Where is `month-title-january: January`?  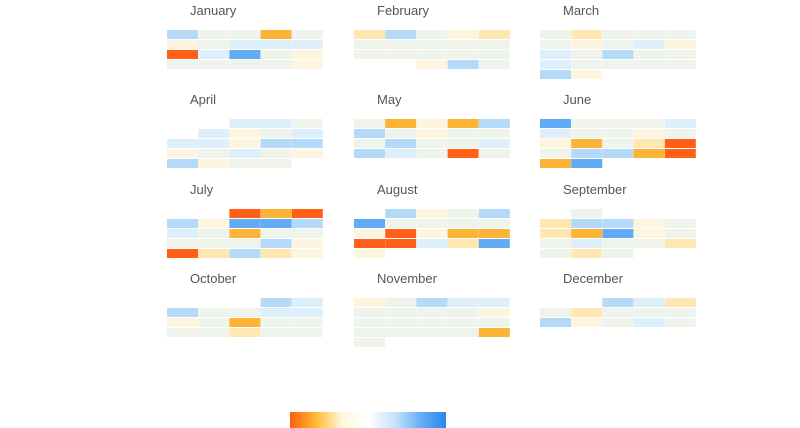
month-title-january: January is located at coordinates (213, 10).